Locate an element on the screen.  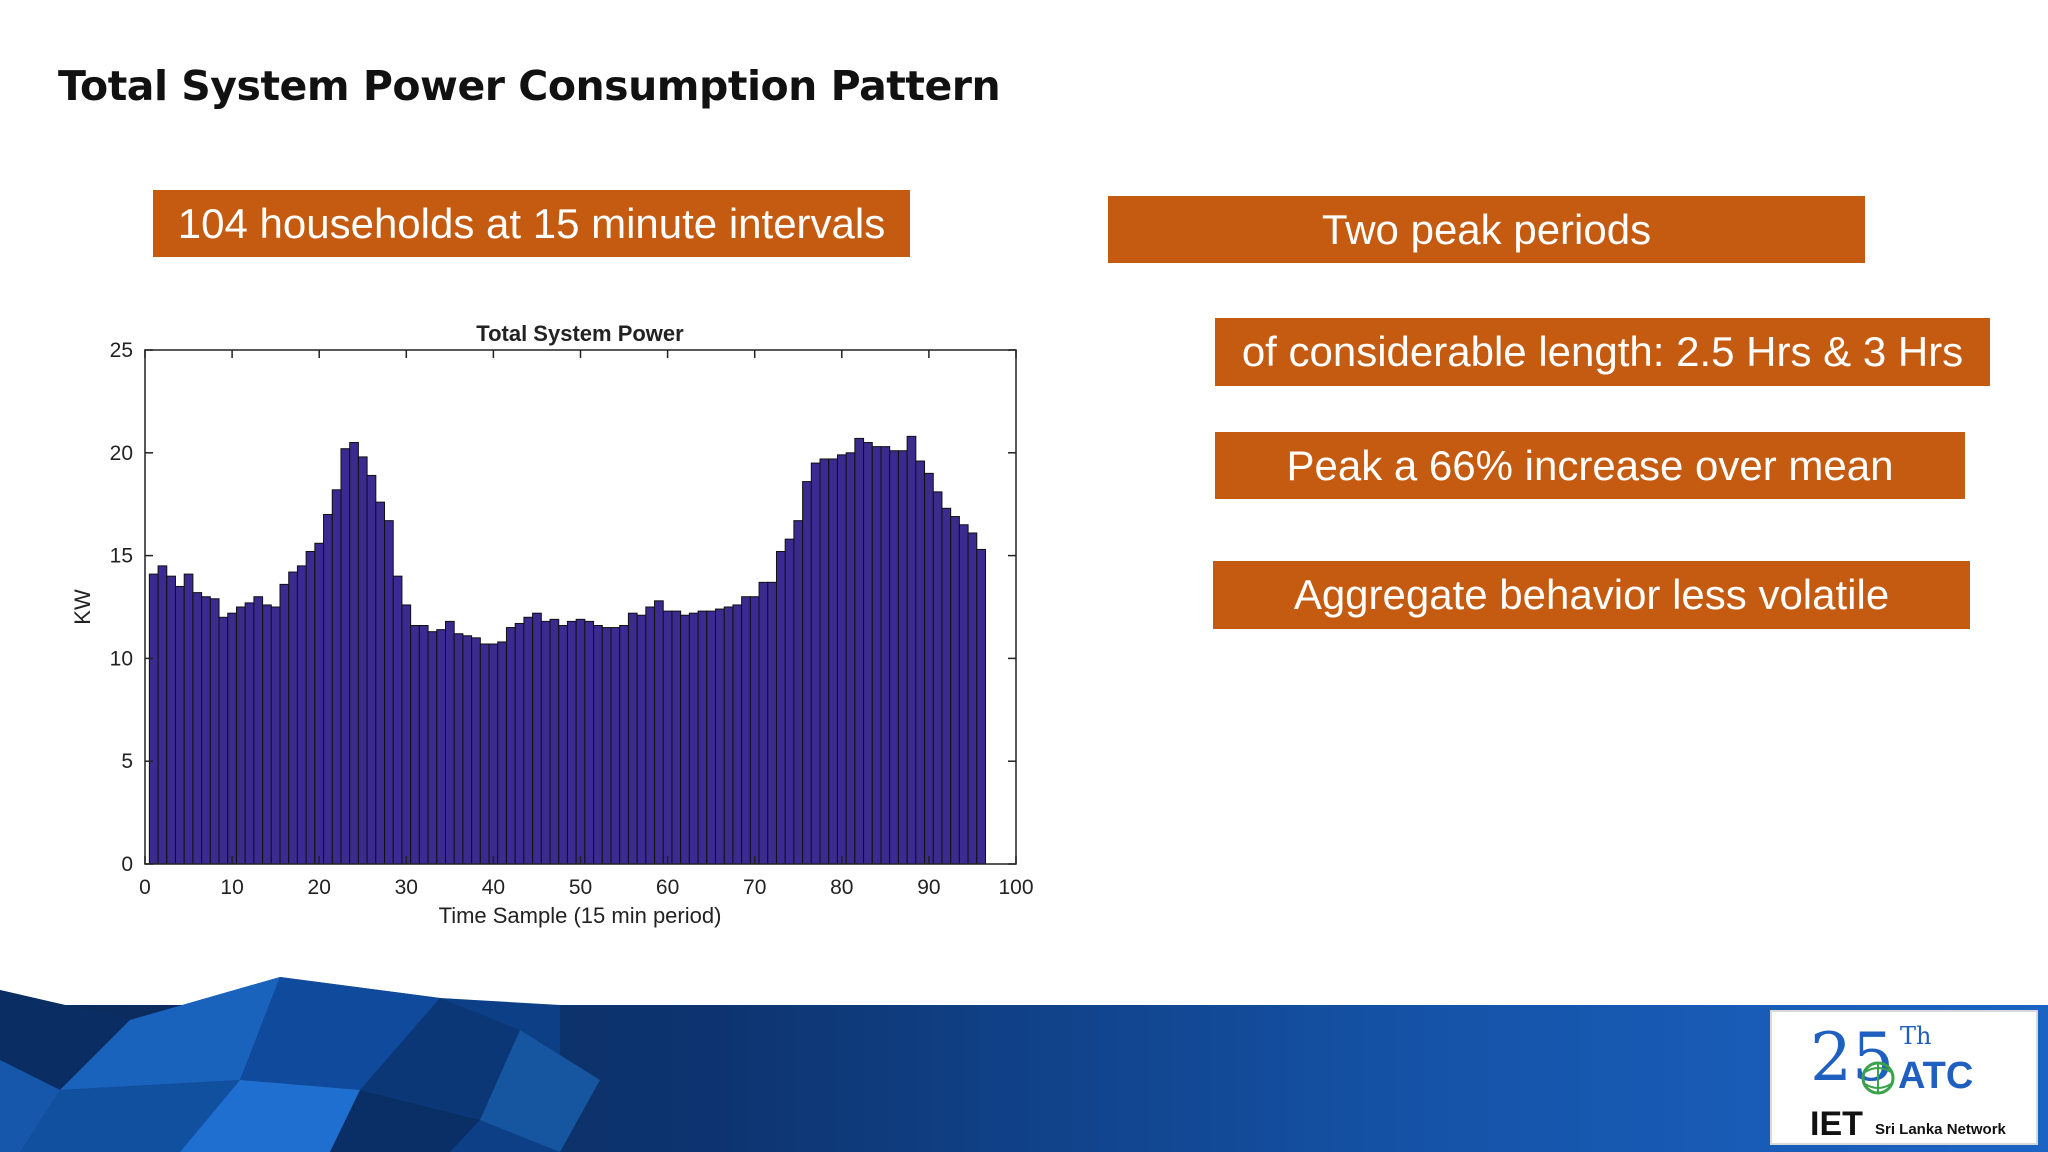
y-axis-label: KW is located at coordinates (82, 607).